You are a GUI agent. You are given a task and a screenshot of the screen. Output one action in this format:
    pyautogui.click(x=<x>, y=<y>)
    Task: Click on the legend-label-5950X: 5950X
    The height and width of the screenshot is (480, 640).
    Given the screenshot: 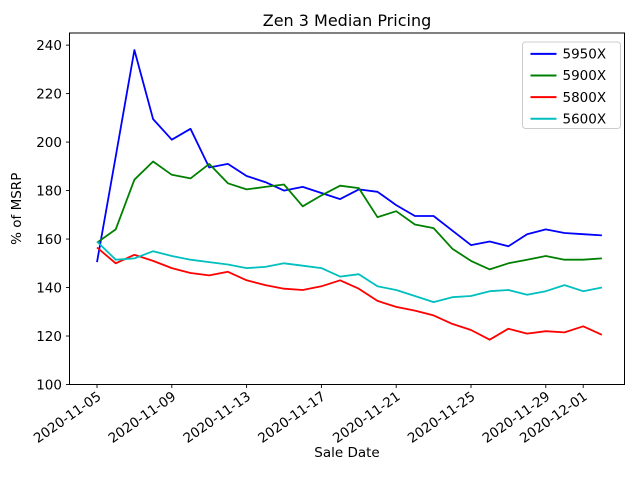 What is the action you would take?
    pyautogui.click(x=585, y=55)
    